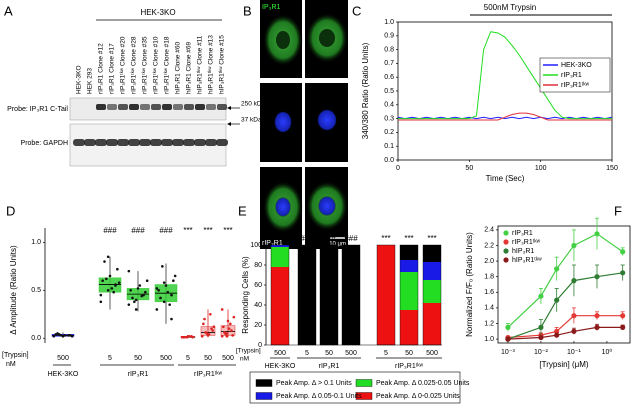  What do you see at coordinates (327, 38) in the screenshot?
I see `nucleus-shadow` at bounding box center [327, 38].